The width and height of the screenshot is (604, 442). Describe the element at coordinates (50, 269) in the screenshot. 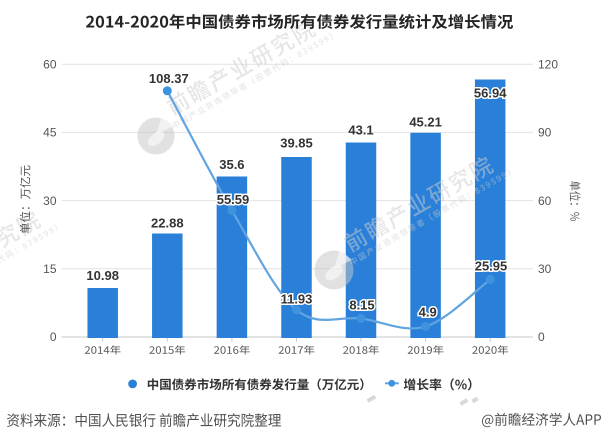

I see `svg-text: 15` at that location.